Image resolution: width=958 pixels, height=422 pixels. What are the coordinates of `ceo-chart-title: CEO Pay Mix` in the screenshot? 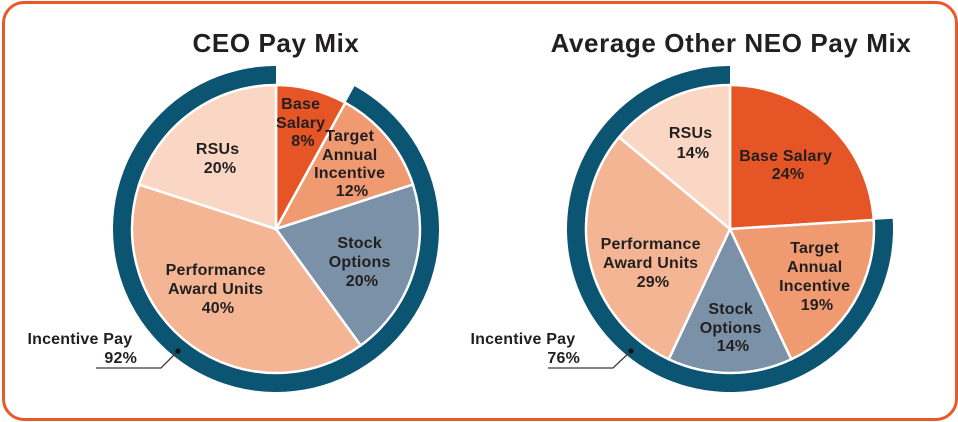 It's located at (276, 43).